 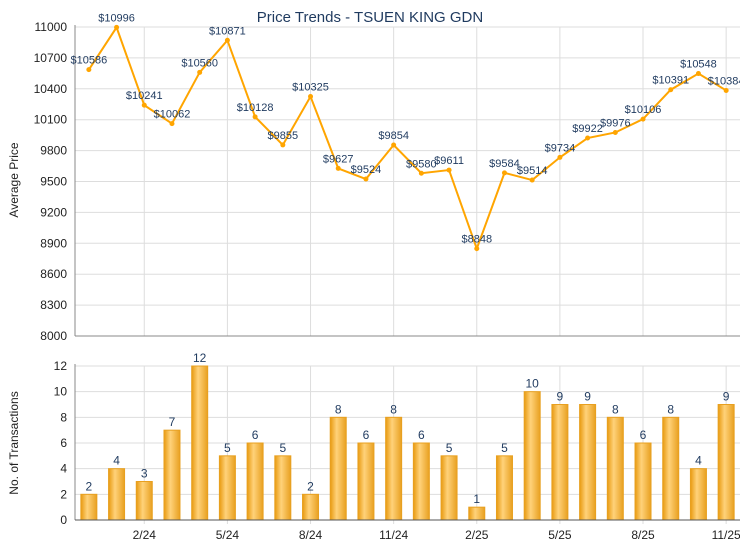 I want to click on data-label: $10996, so click(x=116, y=18).